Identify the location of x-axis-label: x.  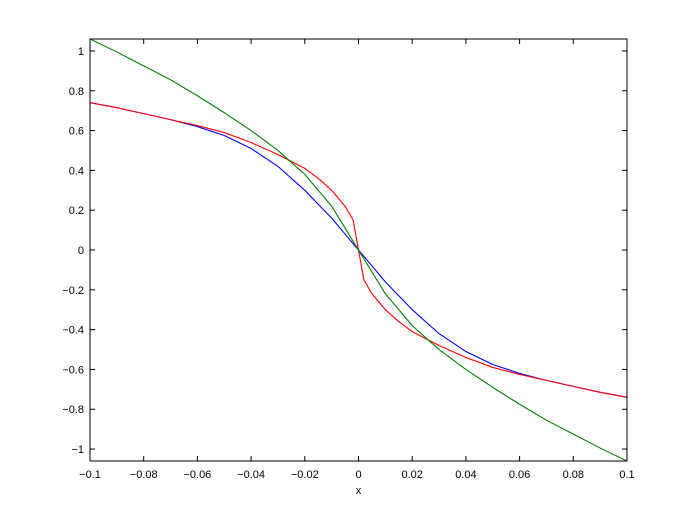
(359, 491).